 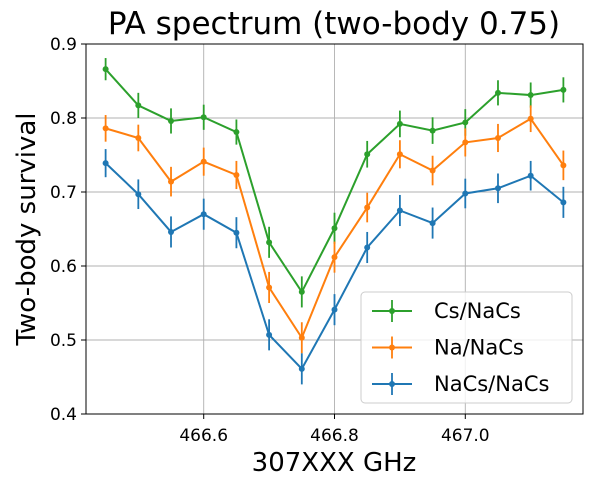 I want to click on legend-frame, so click(x=466, y=347).